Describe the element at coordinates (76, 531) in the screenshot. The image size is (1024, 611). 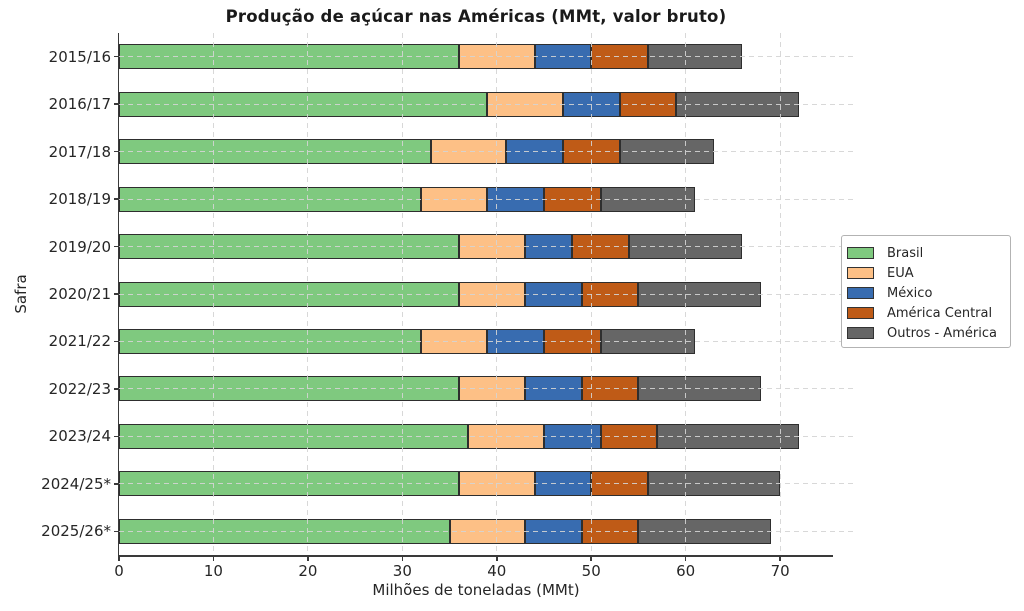
I see `y-tick-label: 2025/26*` at that location.